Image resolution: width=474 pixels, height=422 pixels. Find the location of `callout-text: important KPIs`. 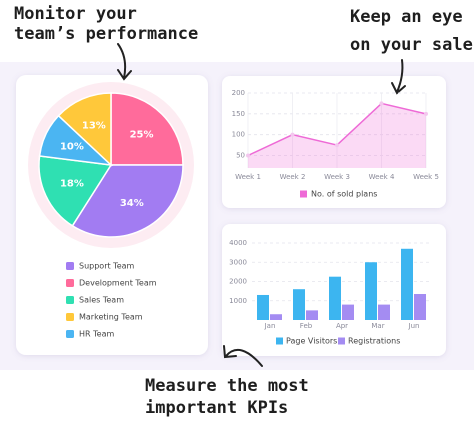

callout-text: important KPIs is located at coordinates (216, 408).